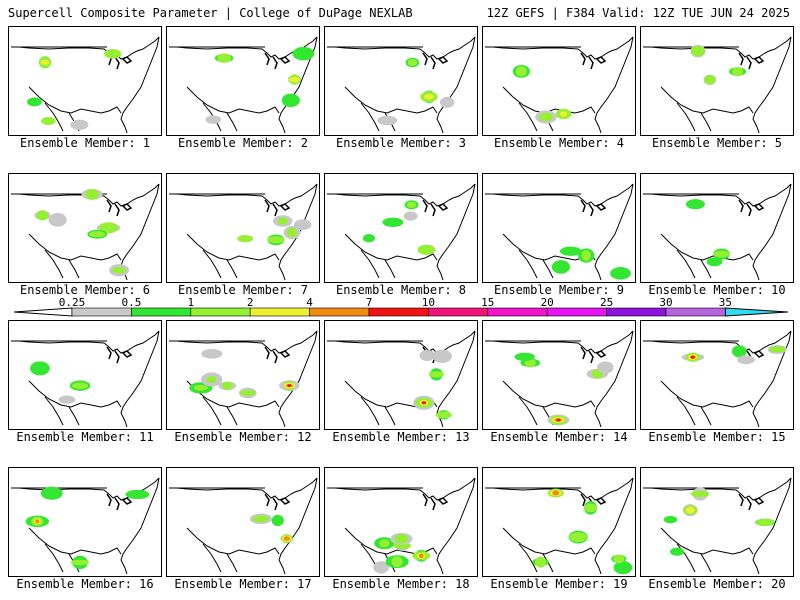 The height and width of the screenshot is (600, 800). What do you see at coordinates (717, 143) in the screenshot?
I see `ensemble-member-label: Ensemble Member: 5` at bounding box center [717, 143].